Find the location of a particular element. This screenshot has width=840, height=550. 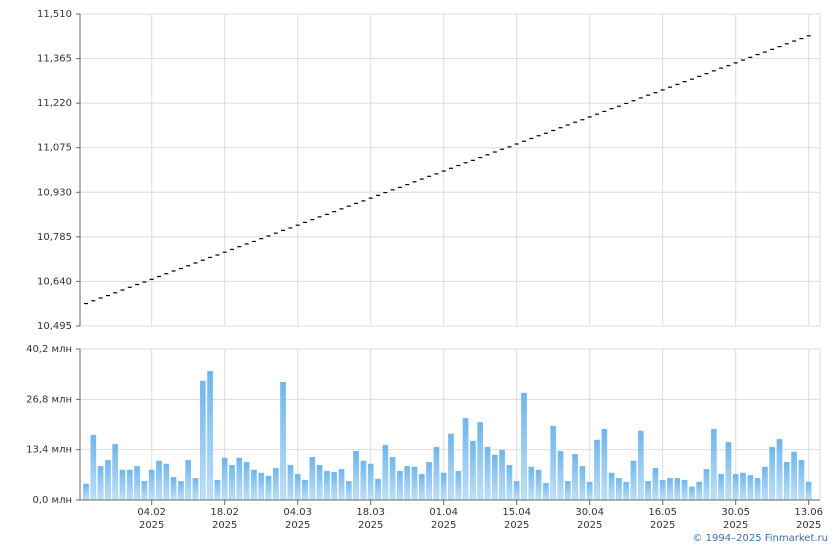

x-tick-label: 18.02 2025 is located at coordinates (224, 519).